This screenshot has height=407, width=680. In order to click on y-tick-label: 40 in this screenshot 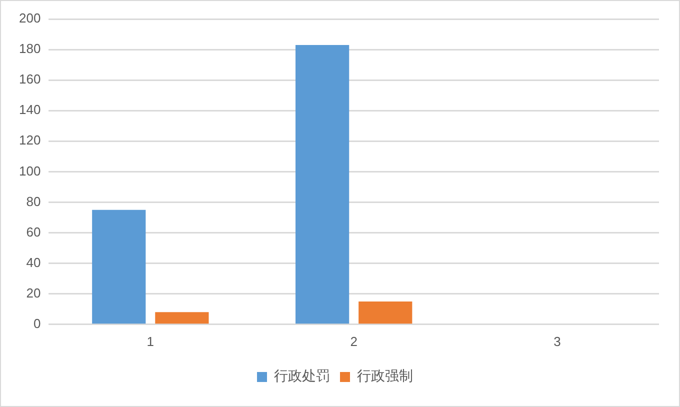, I will do `click(33, 262)`.